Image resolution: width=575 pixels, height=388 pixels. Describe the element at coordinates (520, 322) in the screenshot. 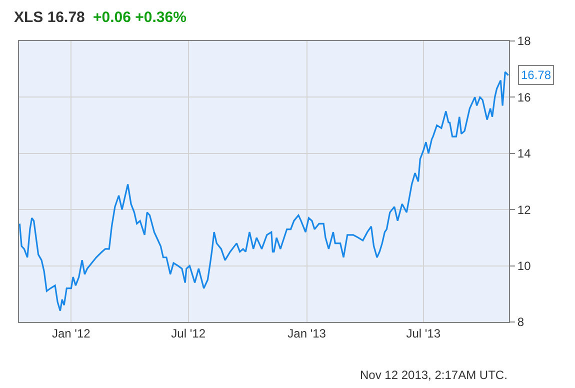

I see `y-tick-label: 8` at that location.